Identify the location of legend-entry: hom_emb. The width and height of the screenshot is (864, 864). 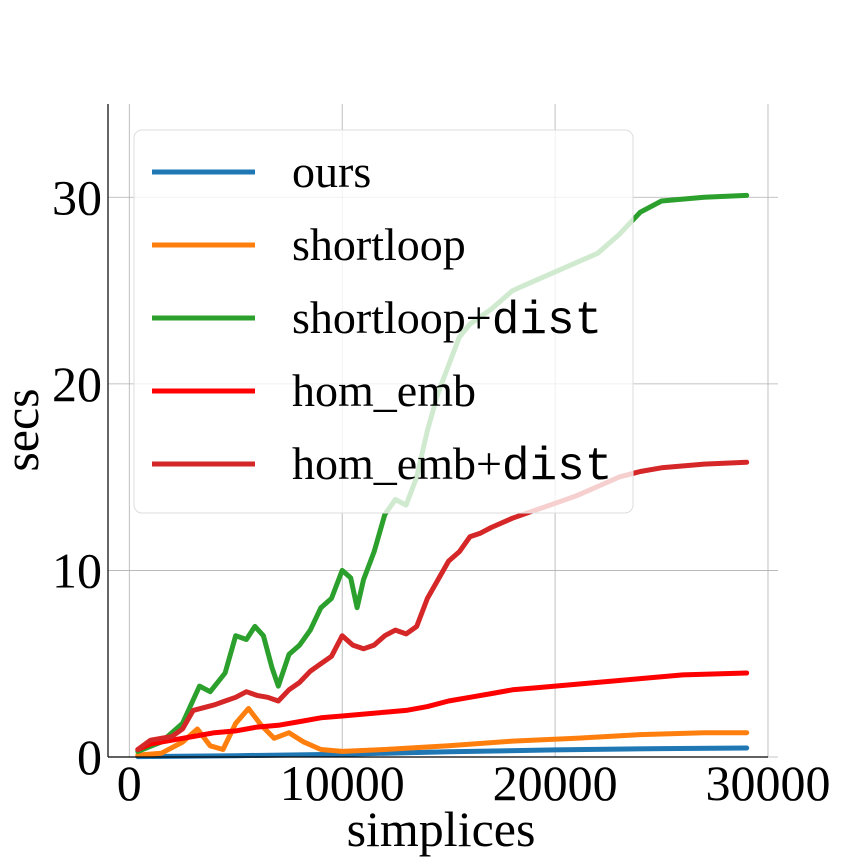
(384, 390).